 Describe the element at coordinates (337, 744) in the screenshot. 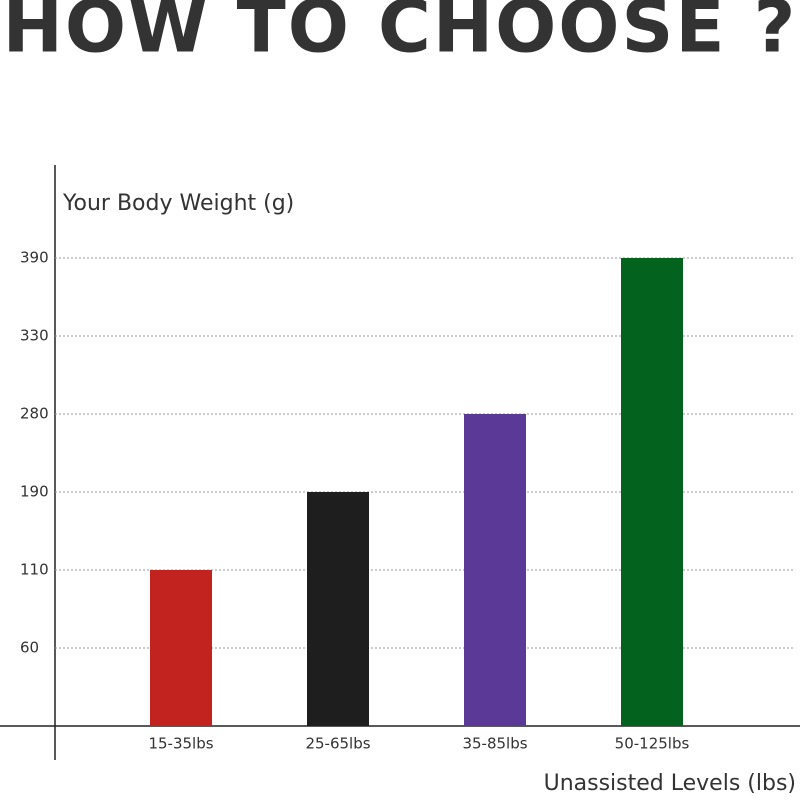

I see `x-tick-label: 25-65lbs` at that location.